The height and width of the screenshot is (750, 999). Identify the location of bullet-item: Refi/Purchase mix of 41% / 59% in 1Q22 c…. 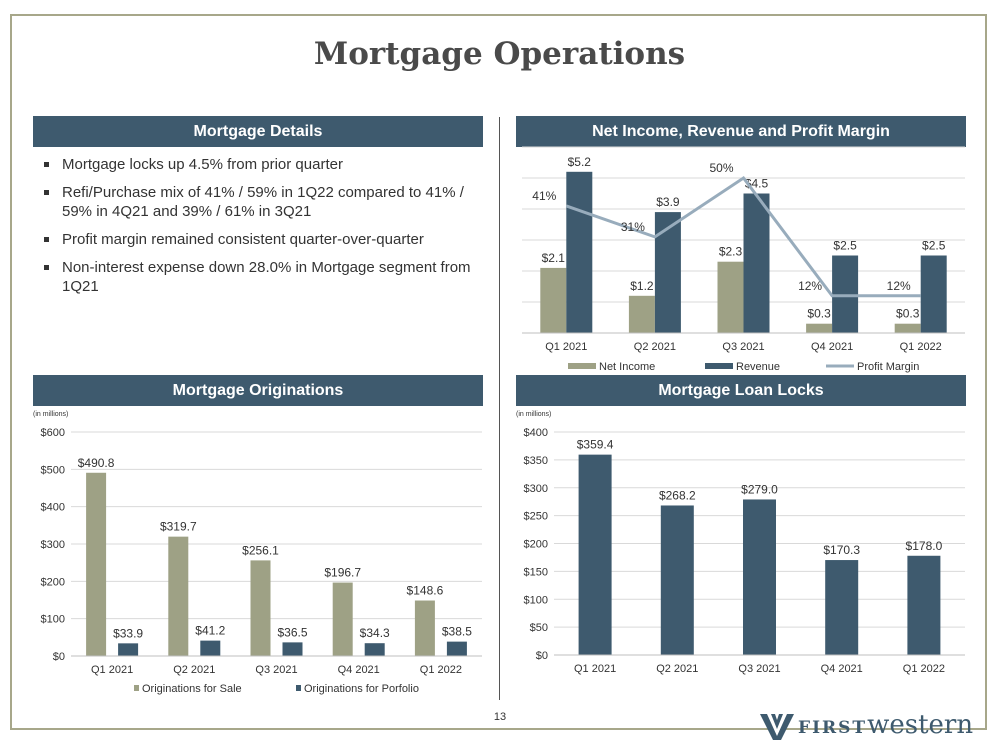
(257, 202).